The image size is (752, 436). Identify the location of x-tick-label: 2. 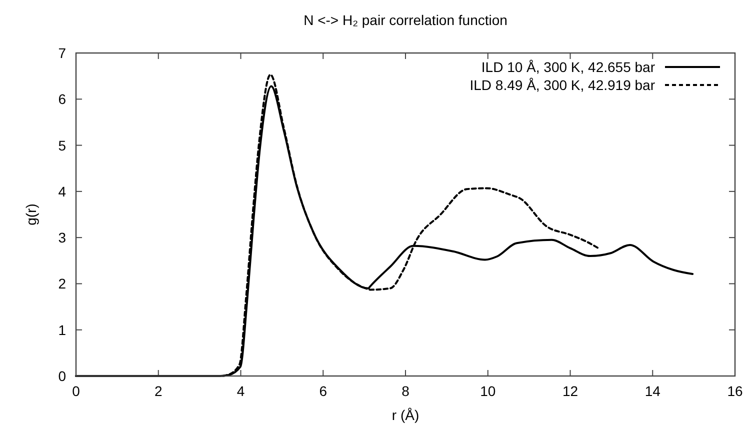
(158, 391).